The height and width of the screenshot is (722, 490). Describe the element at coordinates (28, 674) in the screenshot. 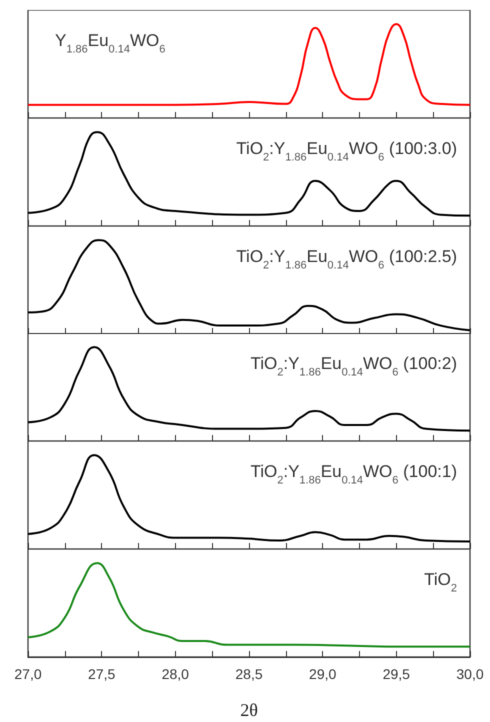

I see `x-tick-label: 27,0` at that location.